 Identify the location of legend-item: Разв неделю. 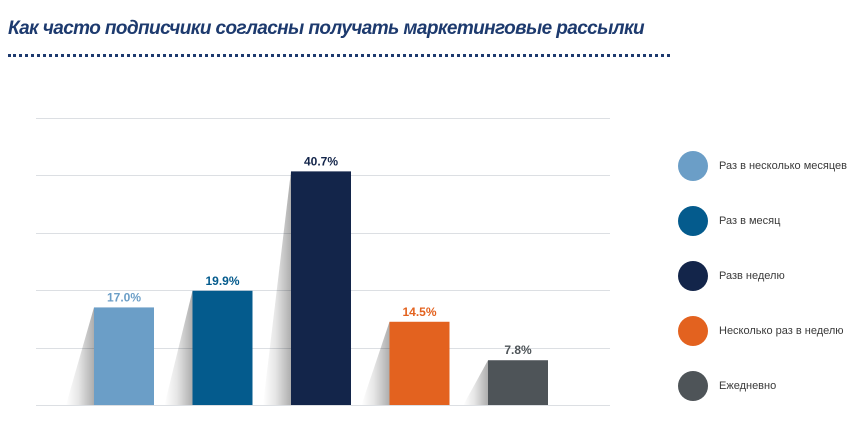
(762, 275).